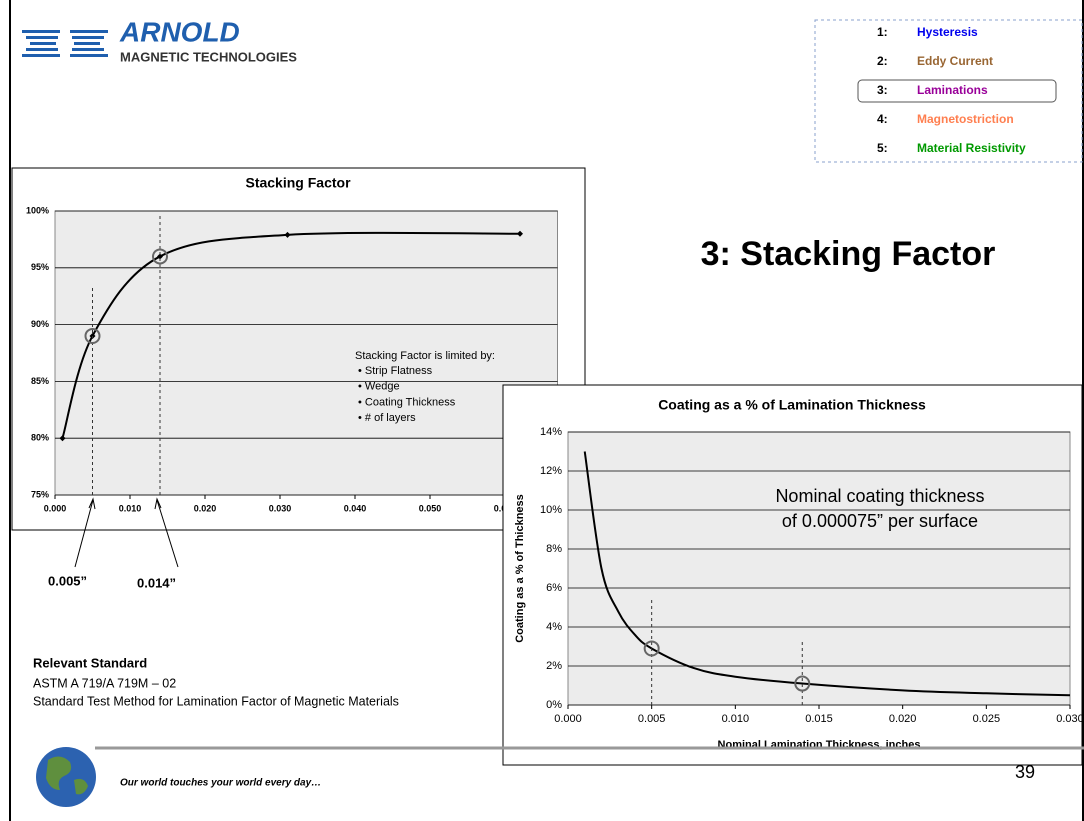 Image resolution: width=1084 pixels, height=821 pixels. What do you see at coordinates (40, 494) in the screenshot?
I see `y-tick-label: 75%` at bounding box center [40, 494].